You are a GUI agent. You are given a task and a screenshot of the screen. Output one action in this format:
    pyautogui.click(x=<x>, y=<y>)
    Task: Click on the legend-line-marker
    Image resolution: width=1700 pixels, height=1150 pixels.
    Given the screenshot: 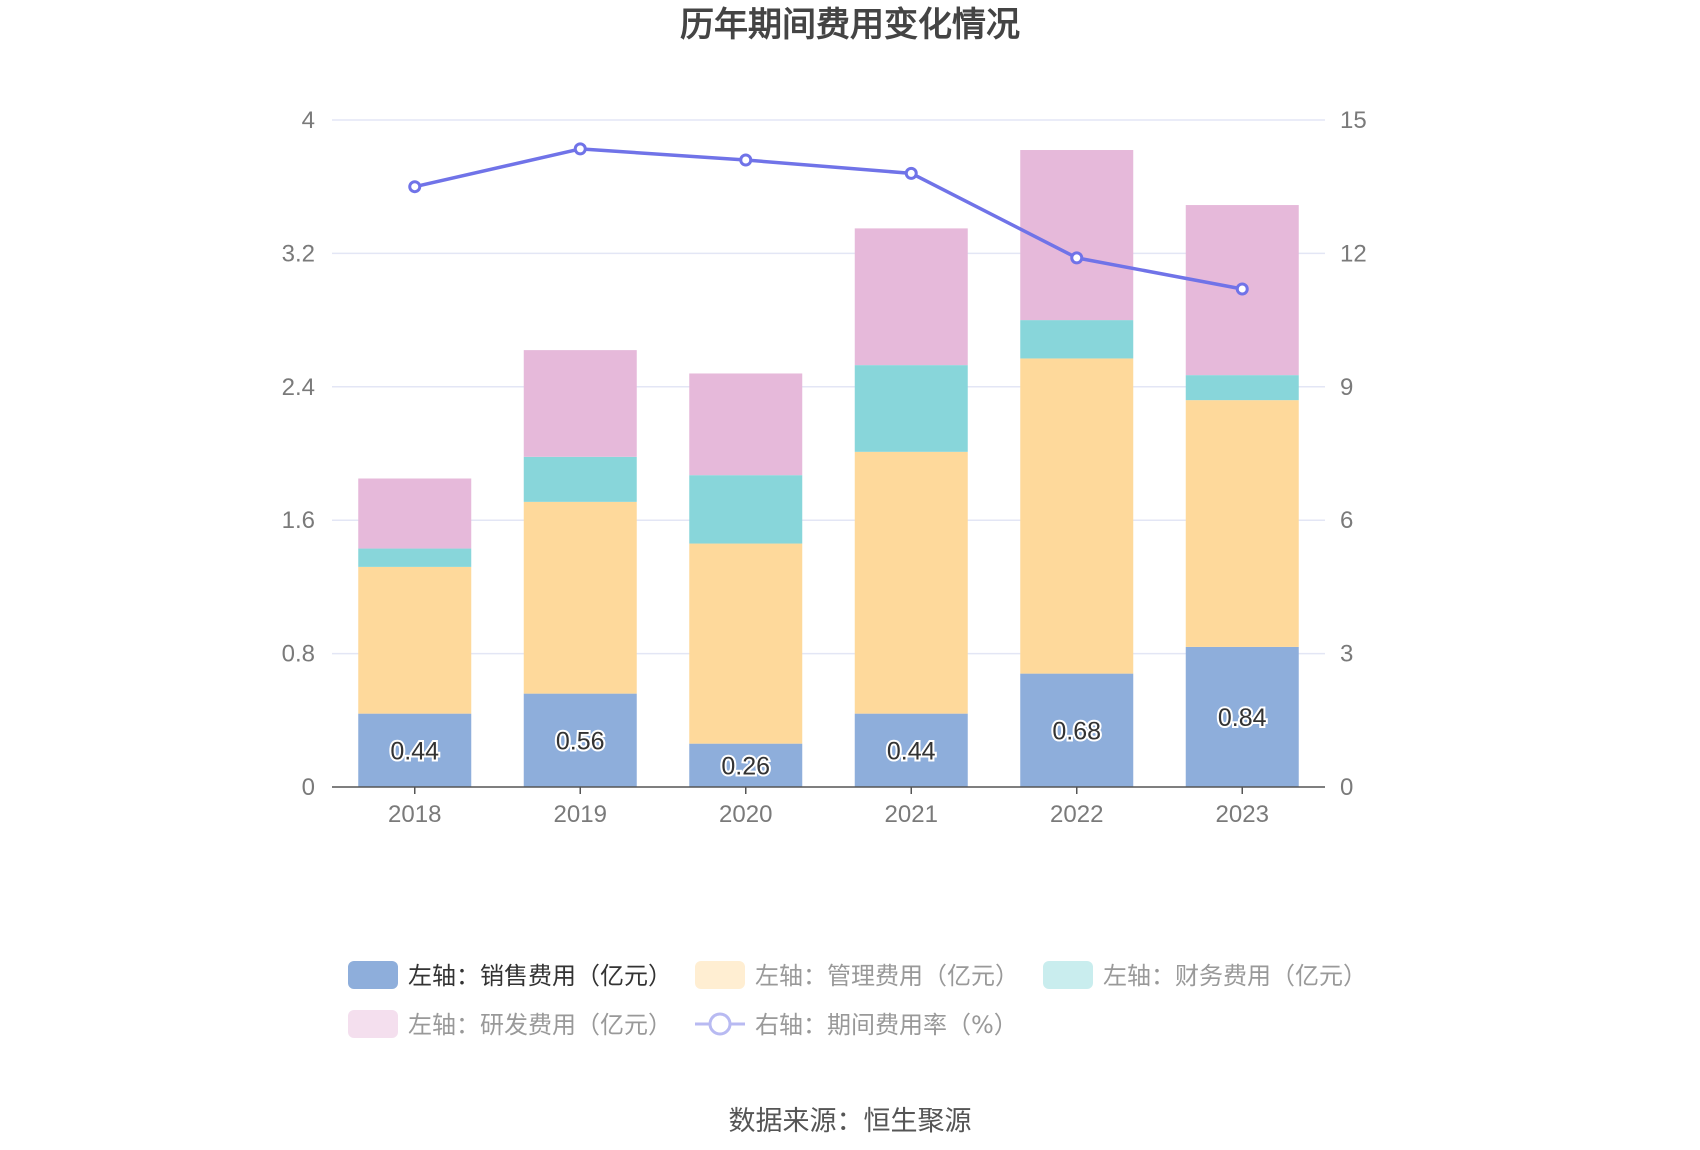 What is the action you would take?
    pyautogui.click(x=720, y=1024)
    